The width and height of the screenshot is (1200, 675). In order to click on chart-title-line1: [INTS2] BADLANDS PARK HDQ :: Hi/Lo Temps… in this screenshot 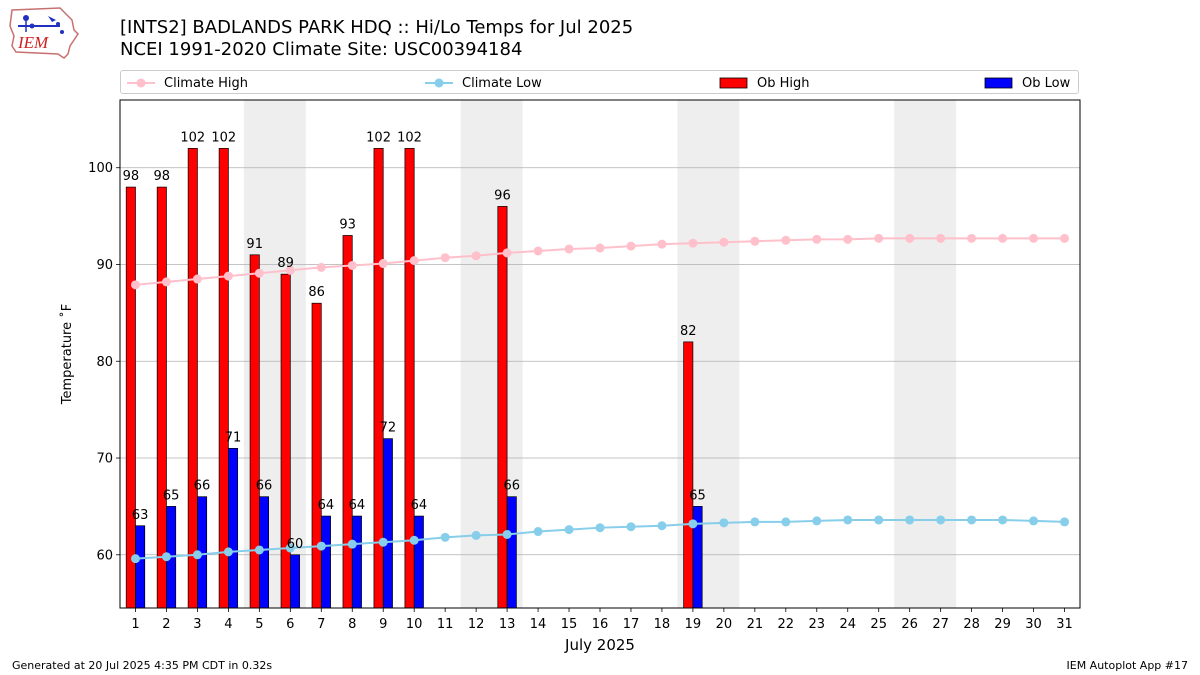, I will do `click(377, 27)`.